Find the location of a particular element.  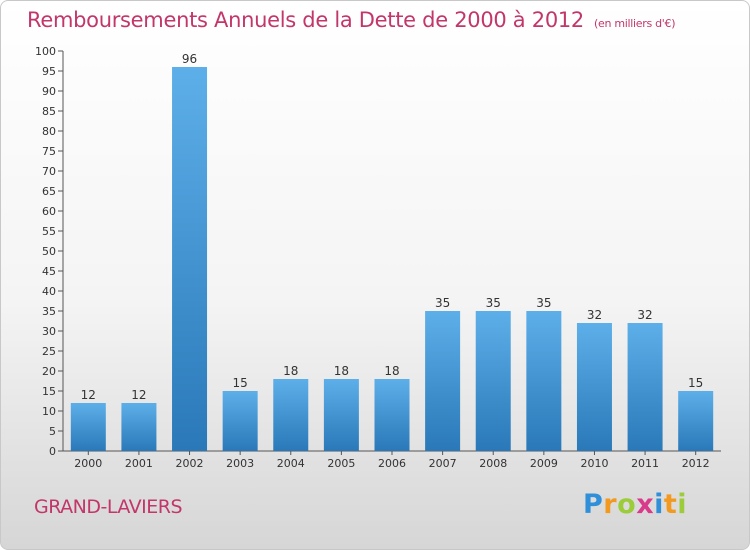

x-tick-label: 2007 is located at coordinates (443, 463).